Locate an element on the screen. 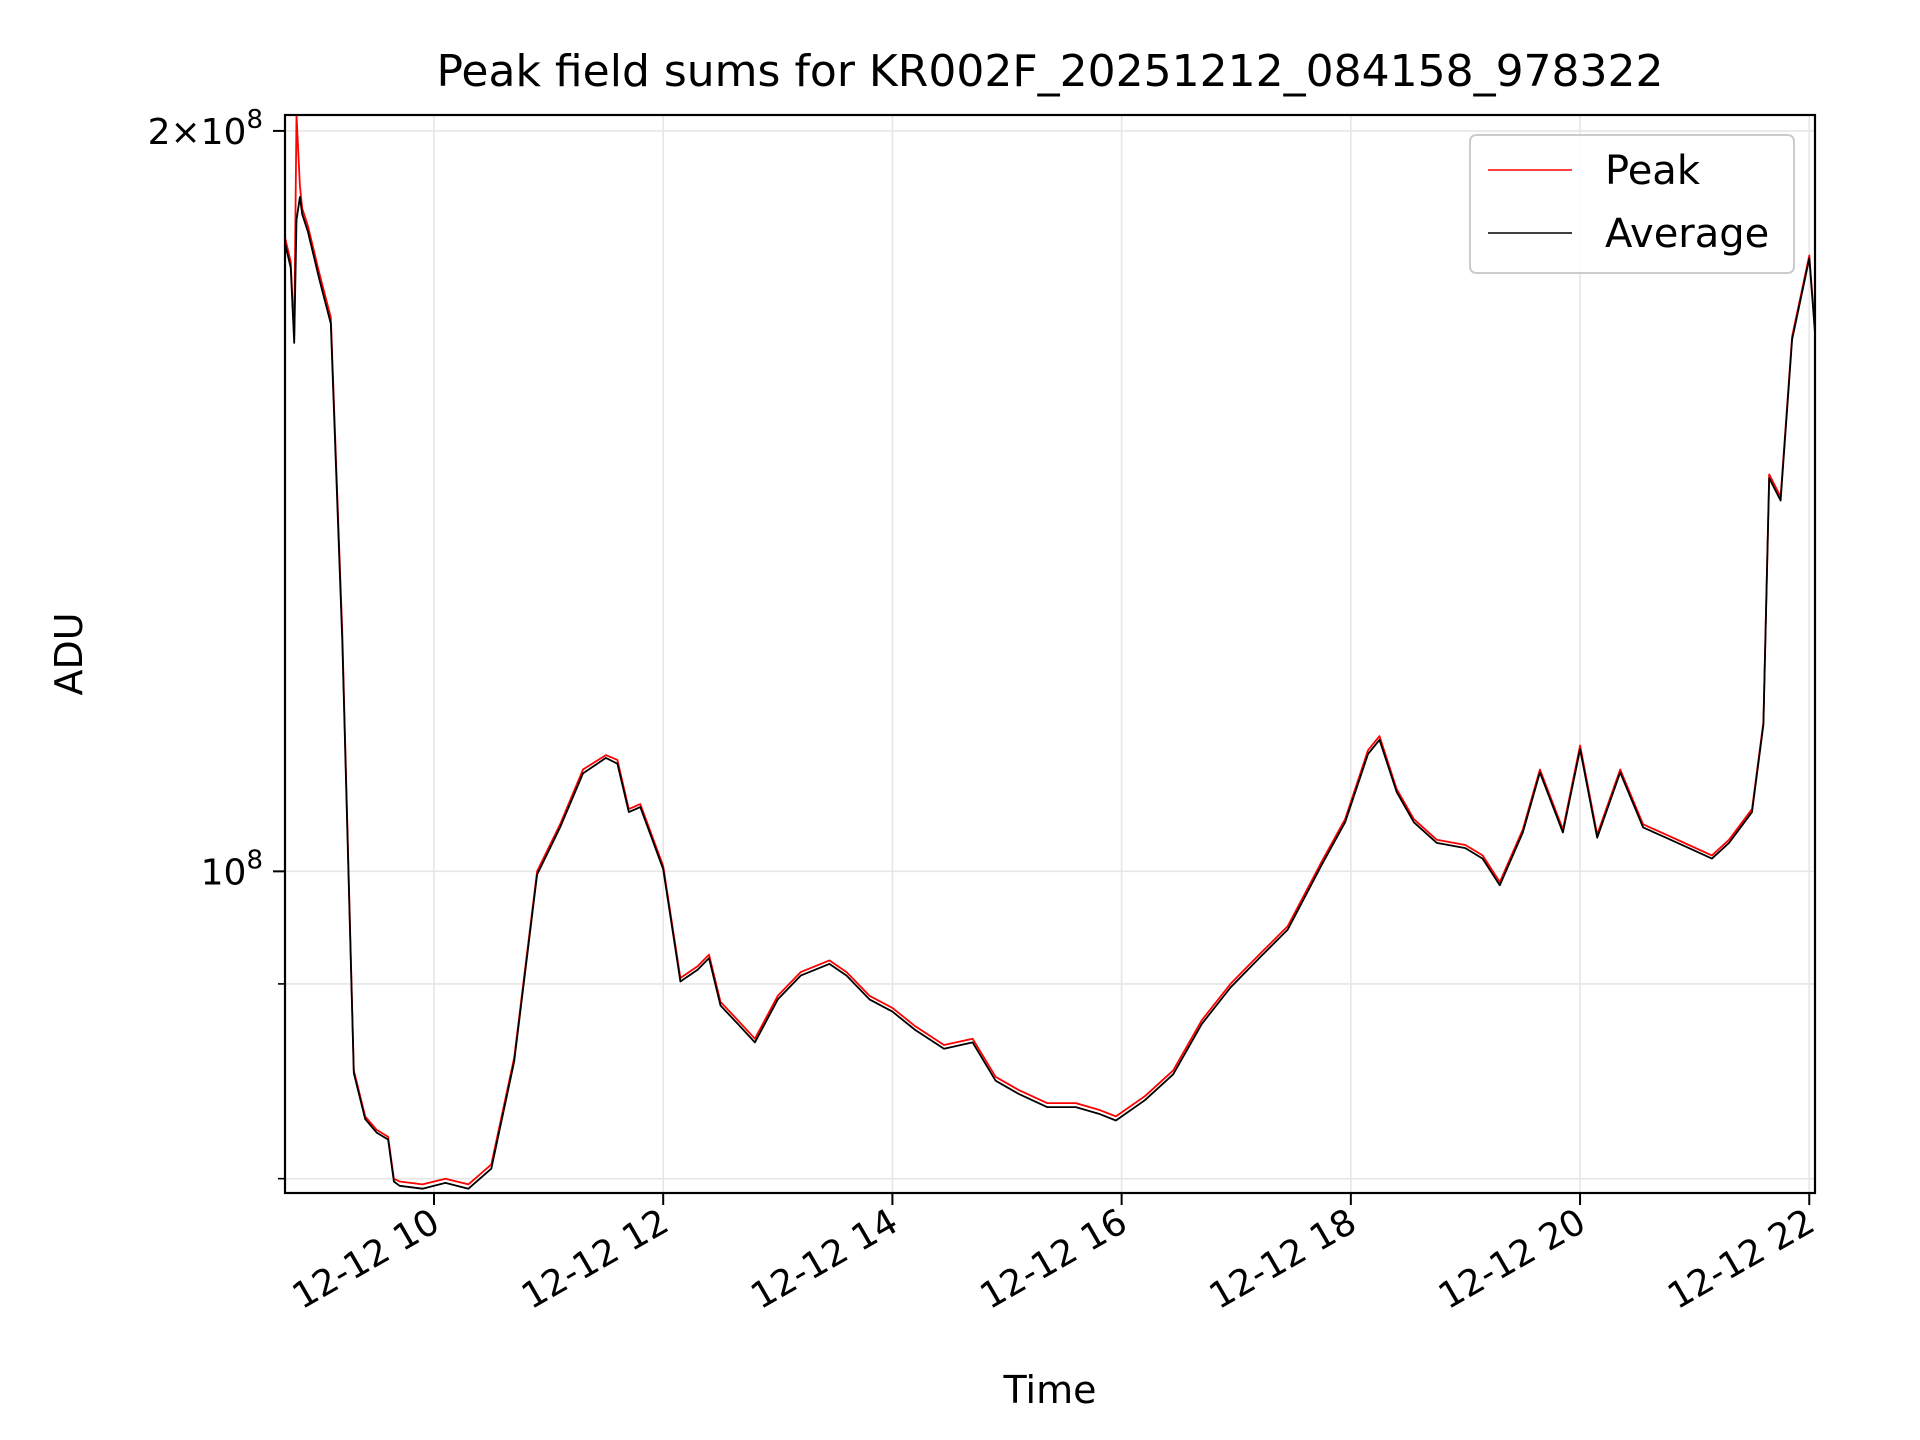  x-tick-label: 12-12 22 is located at coordinates (1741, 1259).